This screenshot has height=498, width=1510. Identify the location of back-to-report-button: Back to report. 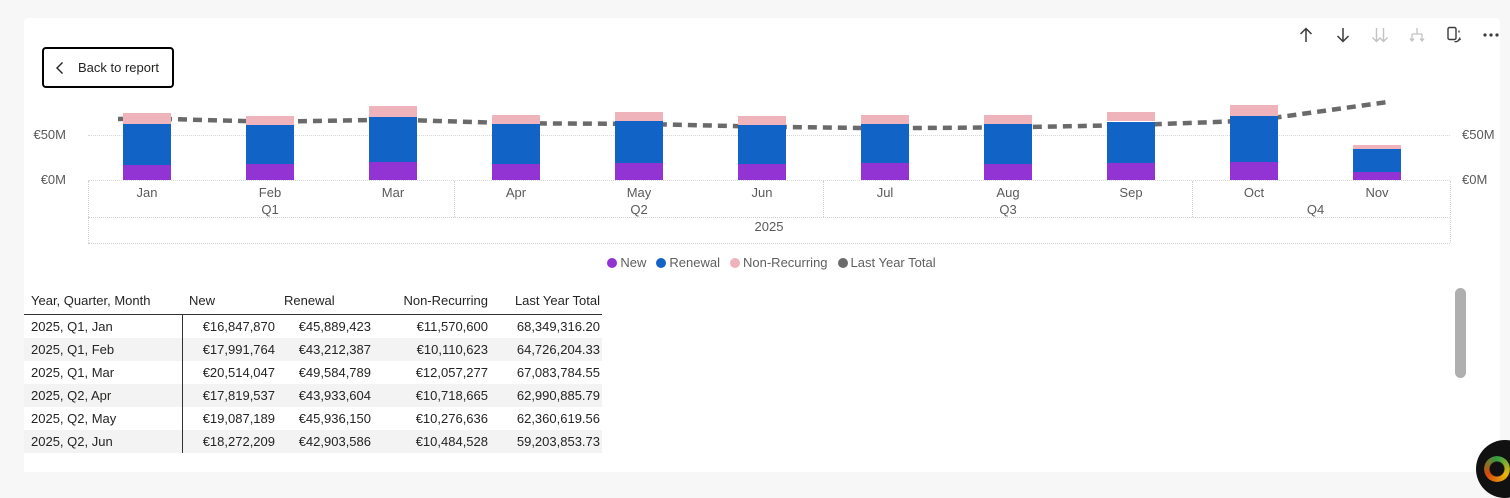
(108, 67).